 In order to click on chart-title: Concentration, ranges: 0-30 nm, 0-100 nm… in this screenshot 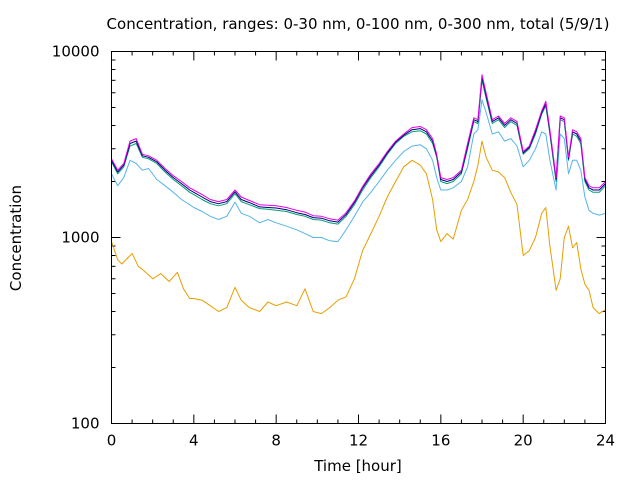, I will do `click(358, 24)`.